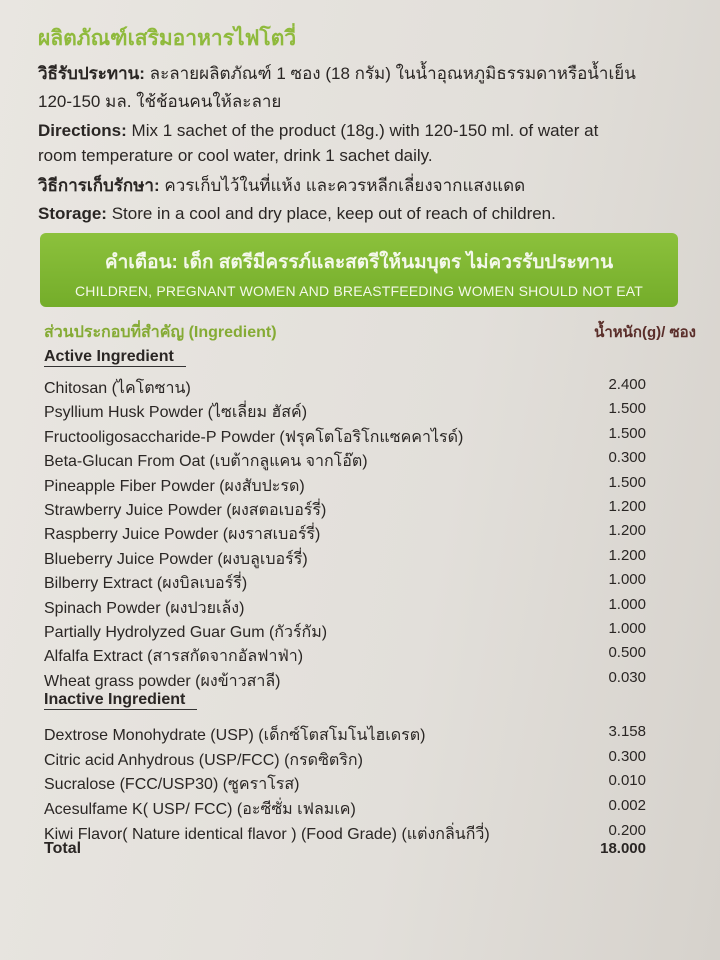 The width and height of the screenshot is (720, 960). Describe the element at coordinates (627, 677) in the screenshot. I see `ingredient-weight: 0.030` at that location.